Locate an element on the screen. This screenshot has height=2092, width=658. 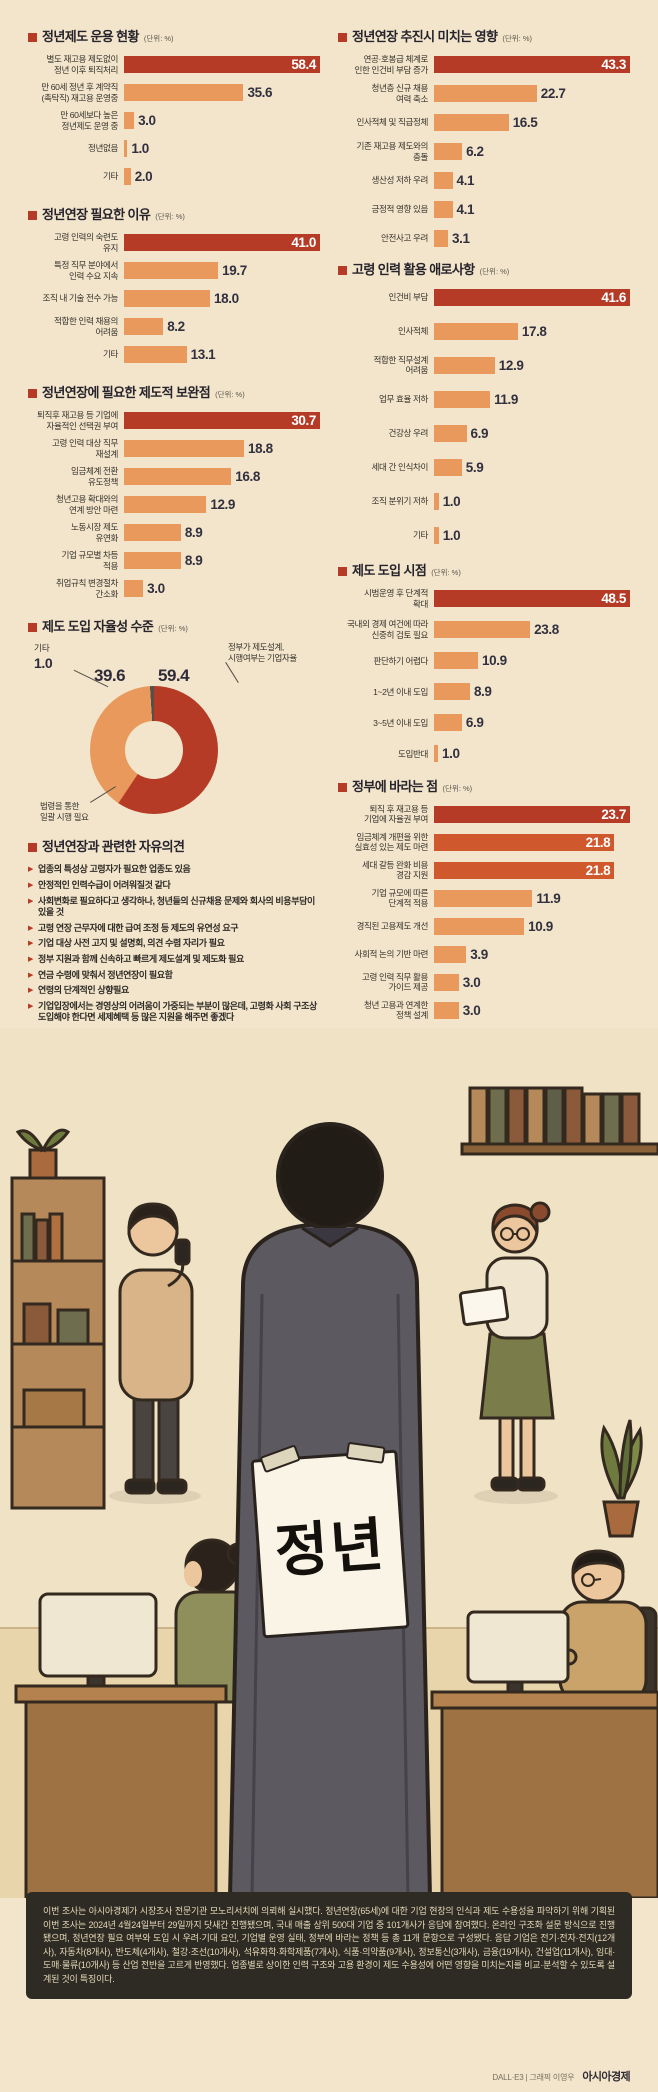
bar-label: 기업 규모에 따른 단계적 적용 is located at coordinates (399, 898).